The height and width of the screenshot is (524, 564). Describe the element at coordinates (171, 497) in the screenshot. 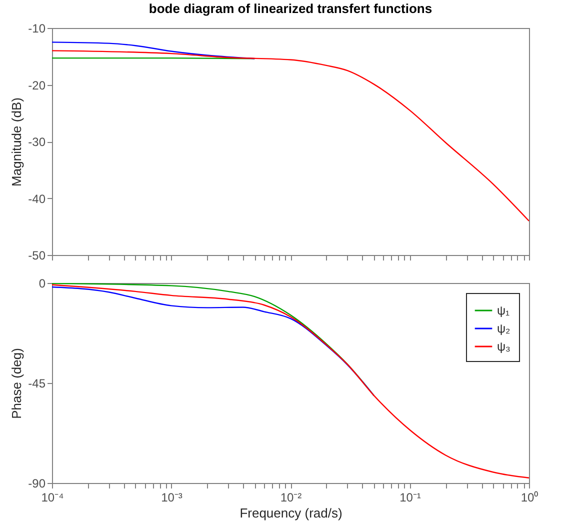

I see `x-tick-label: 10⁻³` at that location.